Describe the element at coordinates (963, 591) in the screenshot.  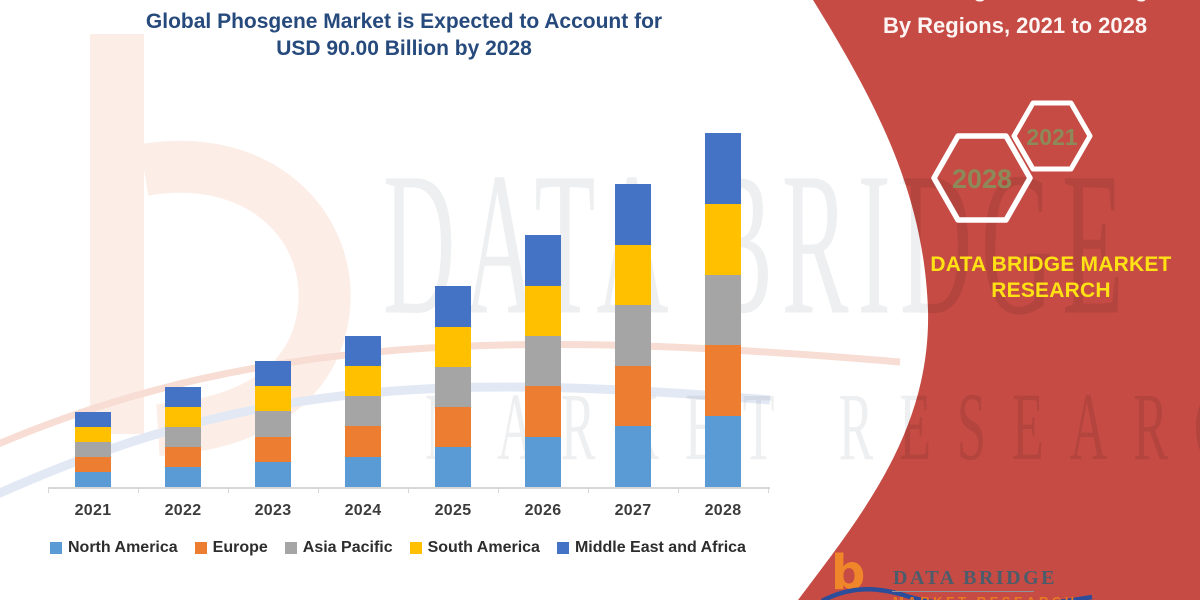
I see `footer-divider` at that location.